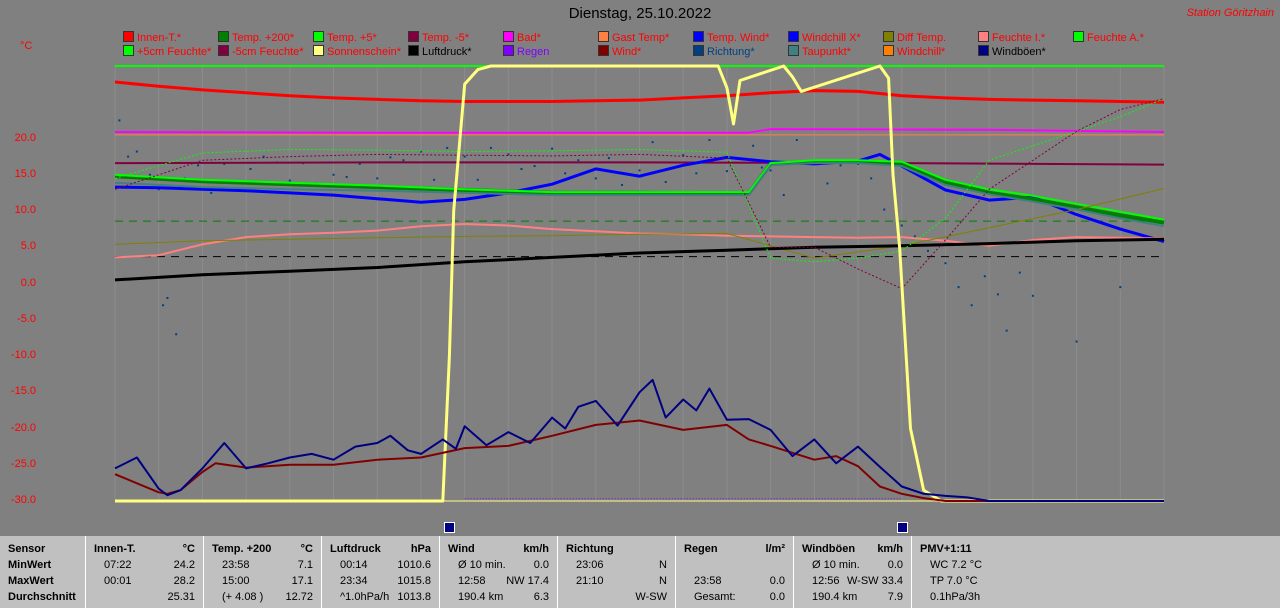 Image resolution: width=1280 pixels, height=608 pixels. What do you see at coordinates (639, 460) in the screenshot?
I see `series-line-wind` at bounding box center [639, 460].